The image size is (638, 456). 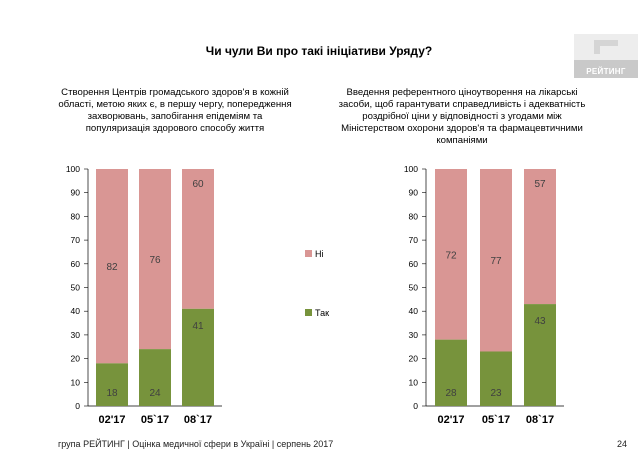 What do you see at coordinates (451, 393) in the screenshot?
I see `bar-yes-value-label: 28` at bounding box center [451, 393].